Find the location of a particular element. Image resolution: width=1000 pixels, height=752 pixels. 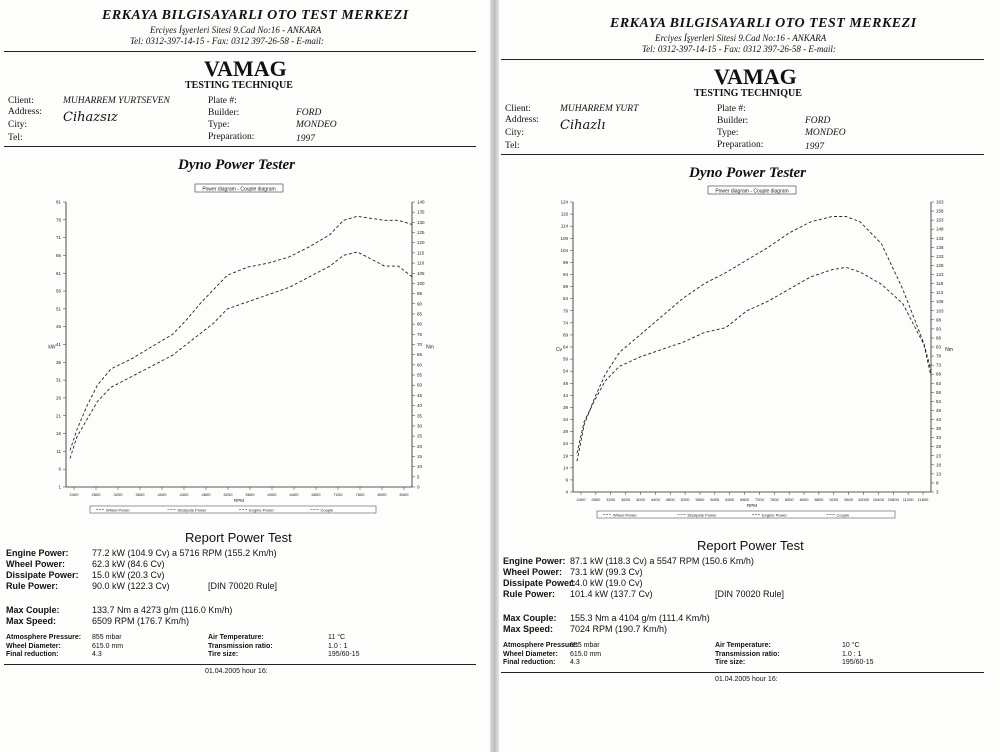

y2-tick-label: 35 is located at coordinates (420, 415).